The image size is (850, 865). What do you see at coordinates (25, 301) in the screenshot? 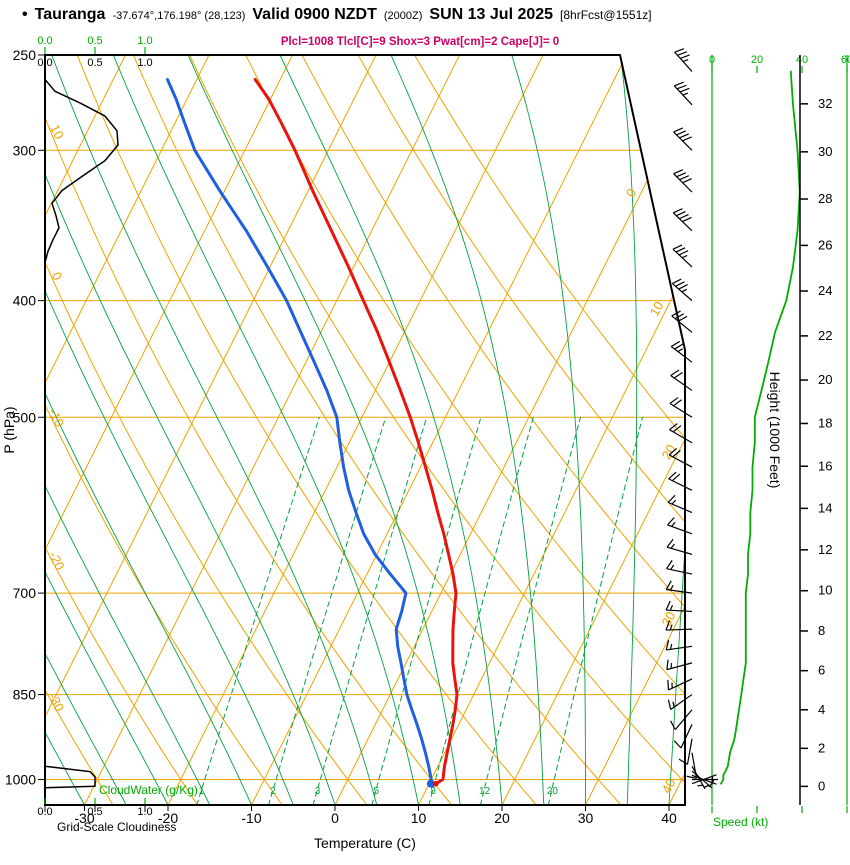
I see `svg-text: 400` at bounding box center [25, 301].